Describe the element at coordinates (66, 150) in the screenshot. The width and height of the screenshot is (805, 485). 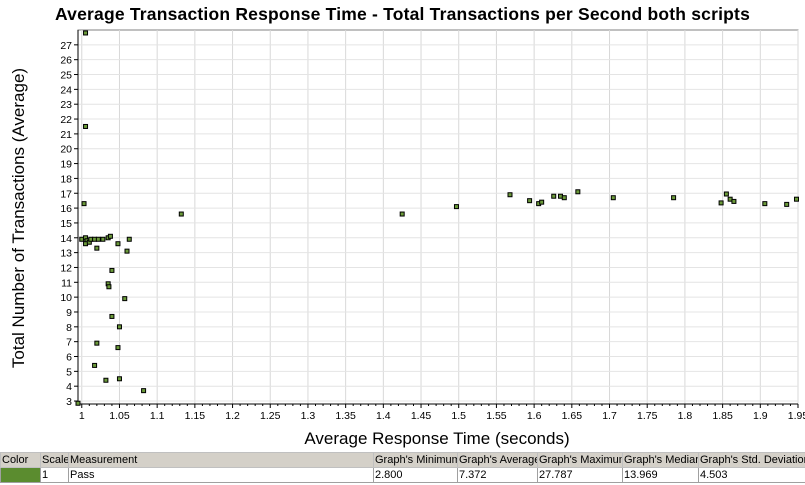
I see `y-tick-label: 20` at that location.